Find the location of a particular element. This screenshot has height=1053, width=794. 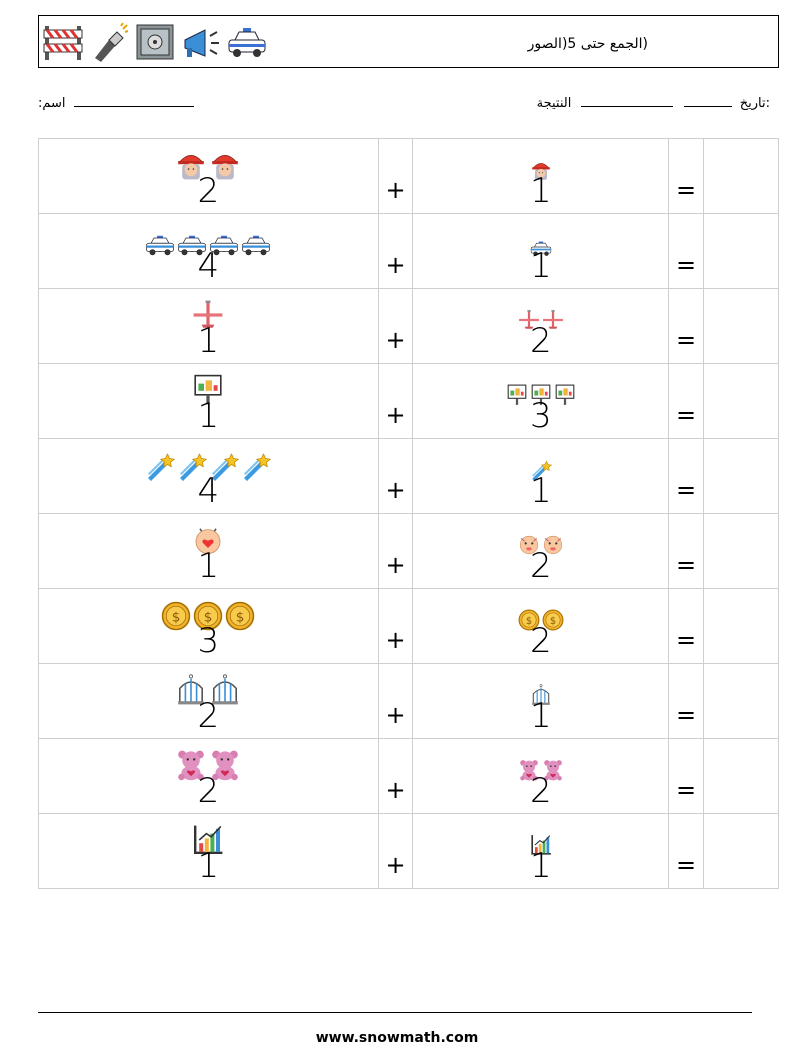

worksheet-title: (الجمع حتى 5(الصور is located at coordinates (587, 44).